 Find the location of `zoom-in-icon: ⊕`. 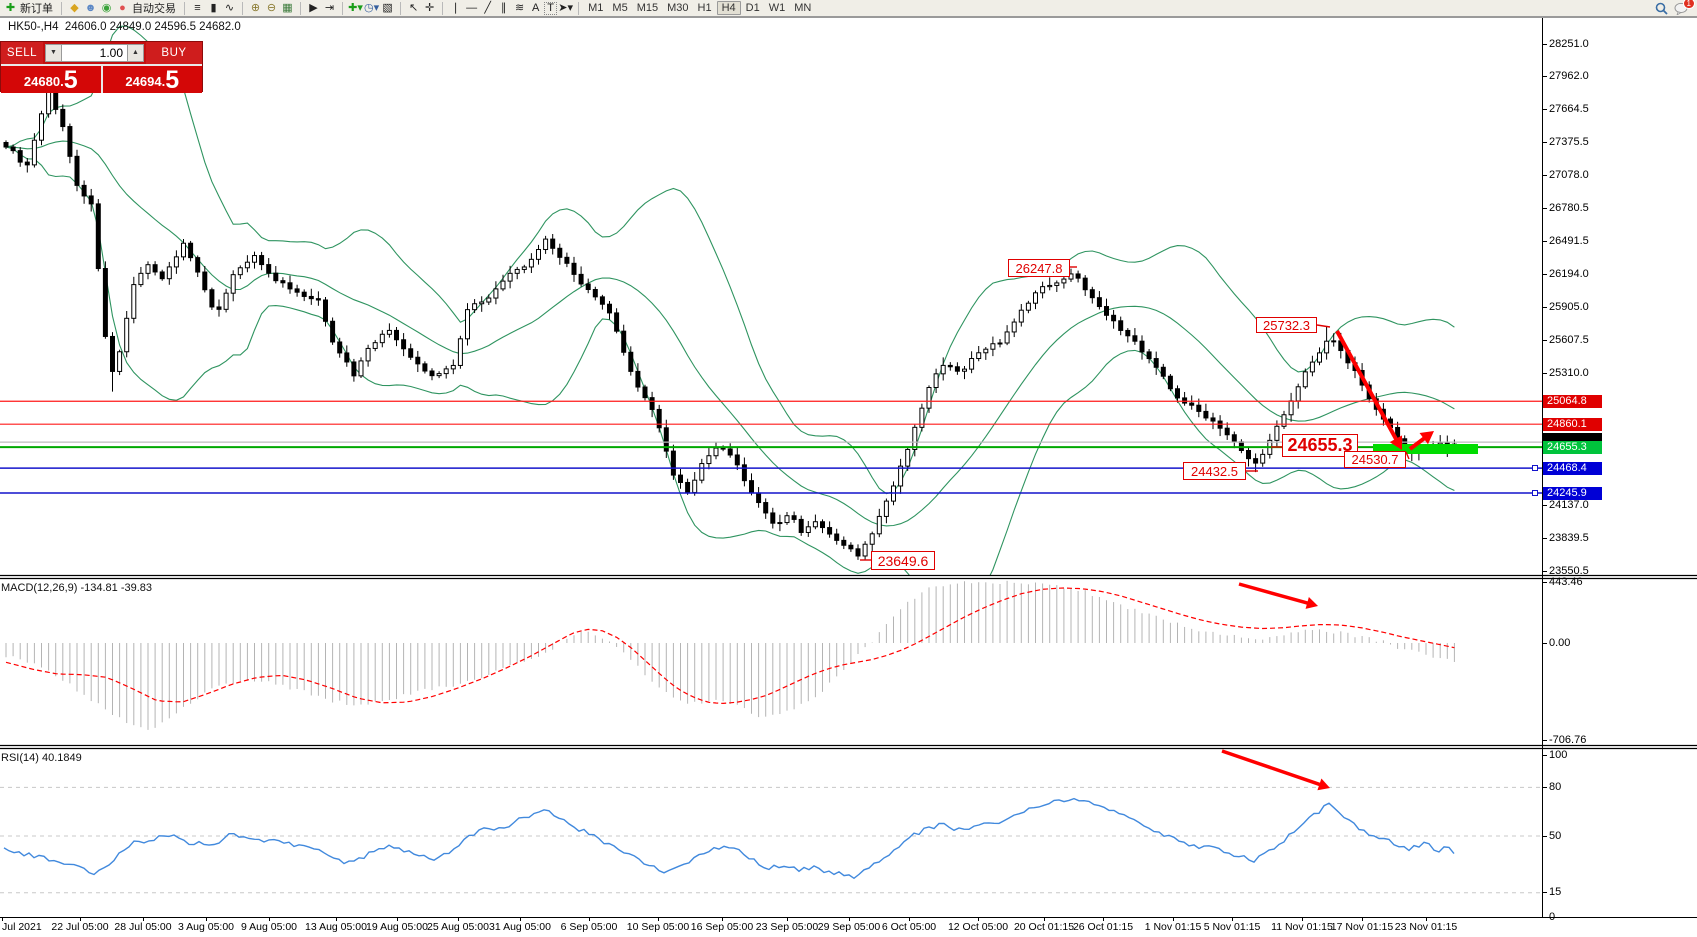

zoom-in-icon: ⊕ is located at coordinates (255, 7).